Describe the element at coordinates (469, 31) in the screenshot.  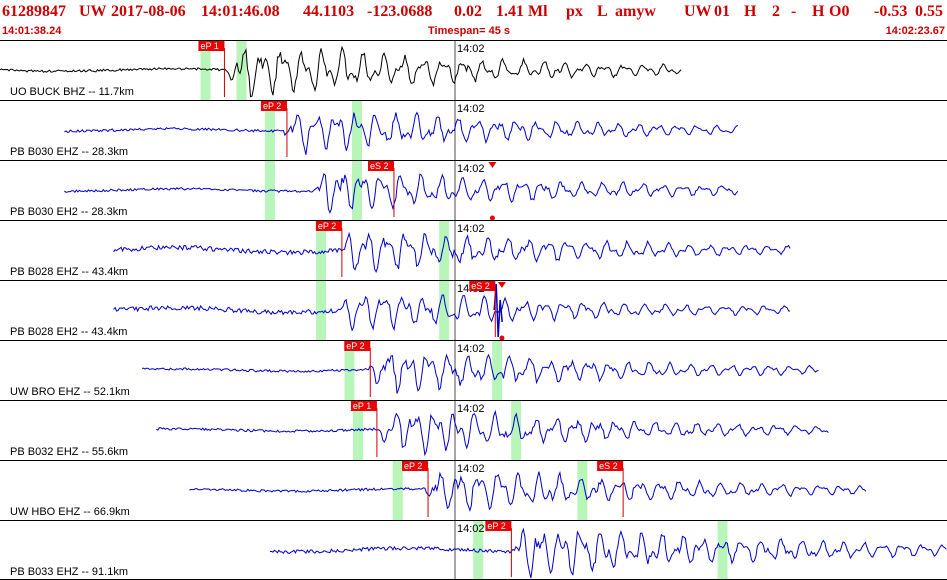
I see `timespan: Timespan= 45 s` at that location.